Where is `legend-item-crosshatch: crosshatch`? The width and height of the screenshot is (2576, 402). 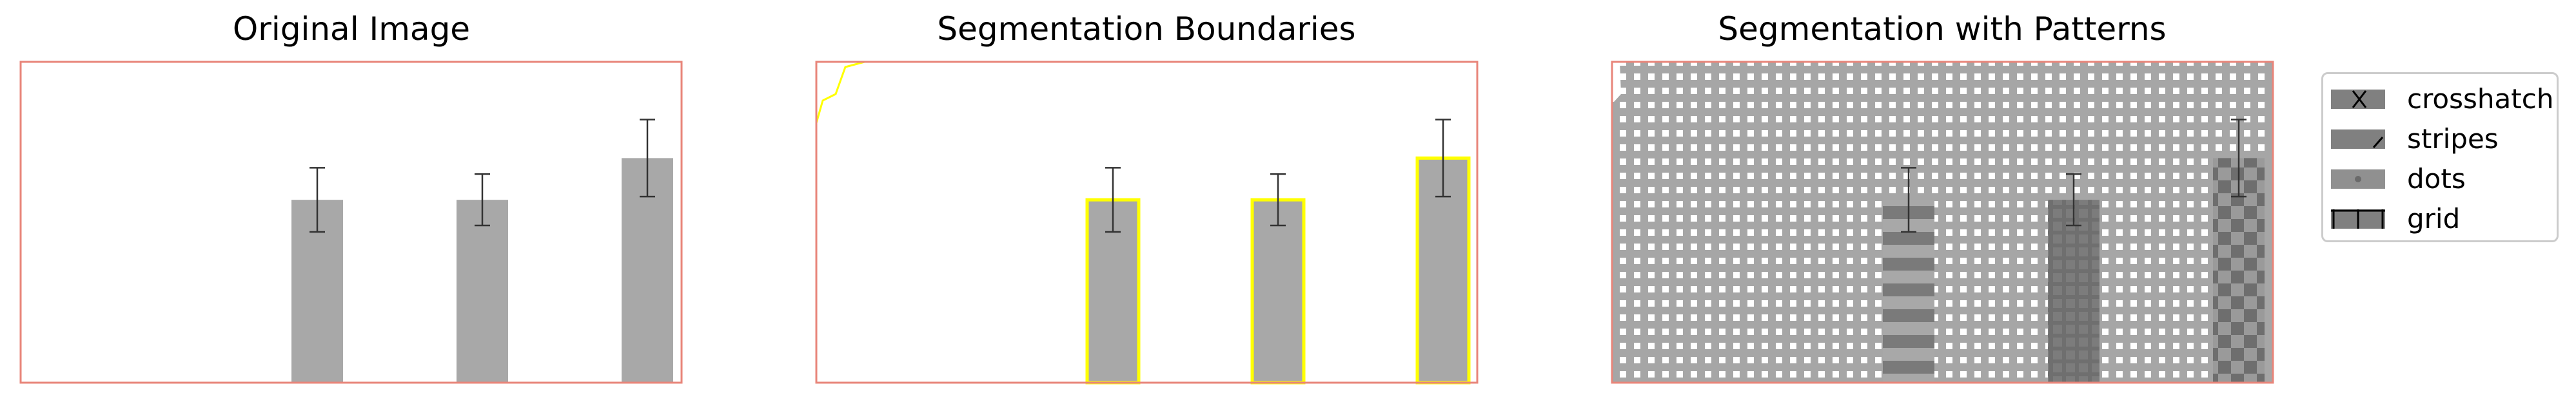
legend-item-crosshatch: crosshatch is located at coordinates (2440, 99).